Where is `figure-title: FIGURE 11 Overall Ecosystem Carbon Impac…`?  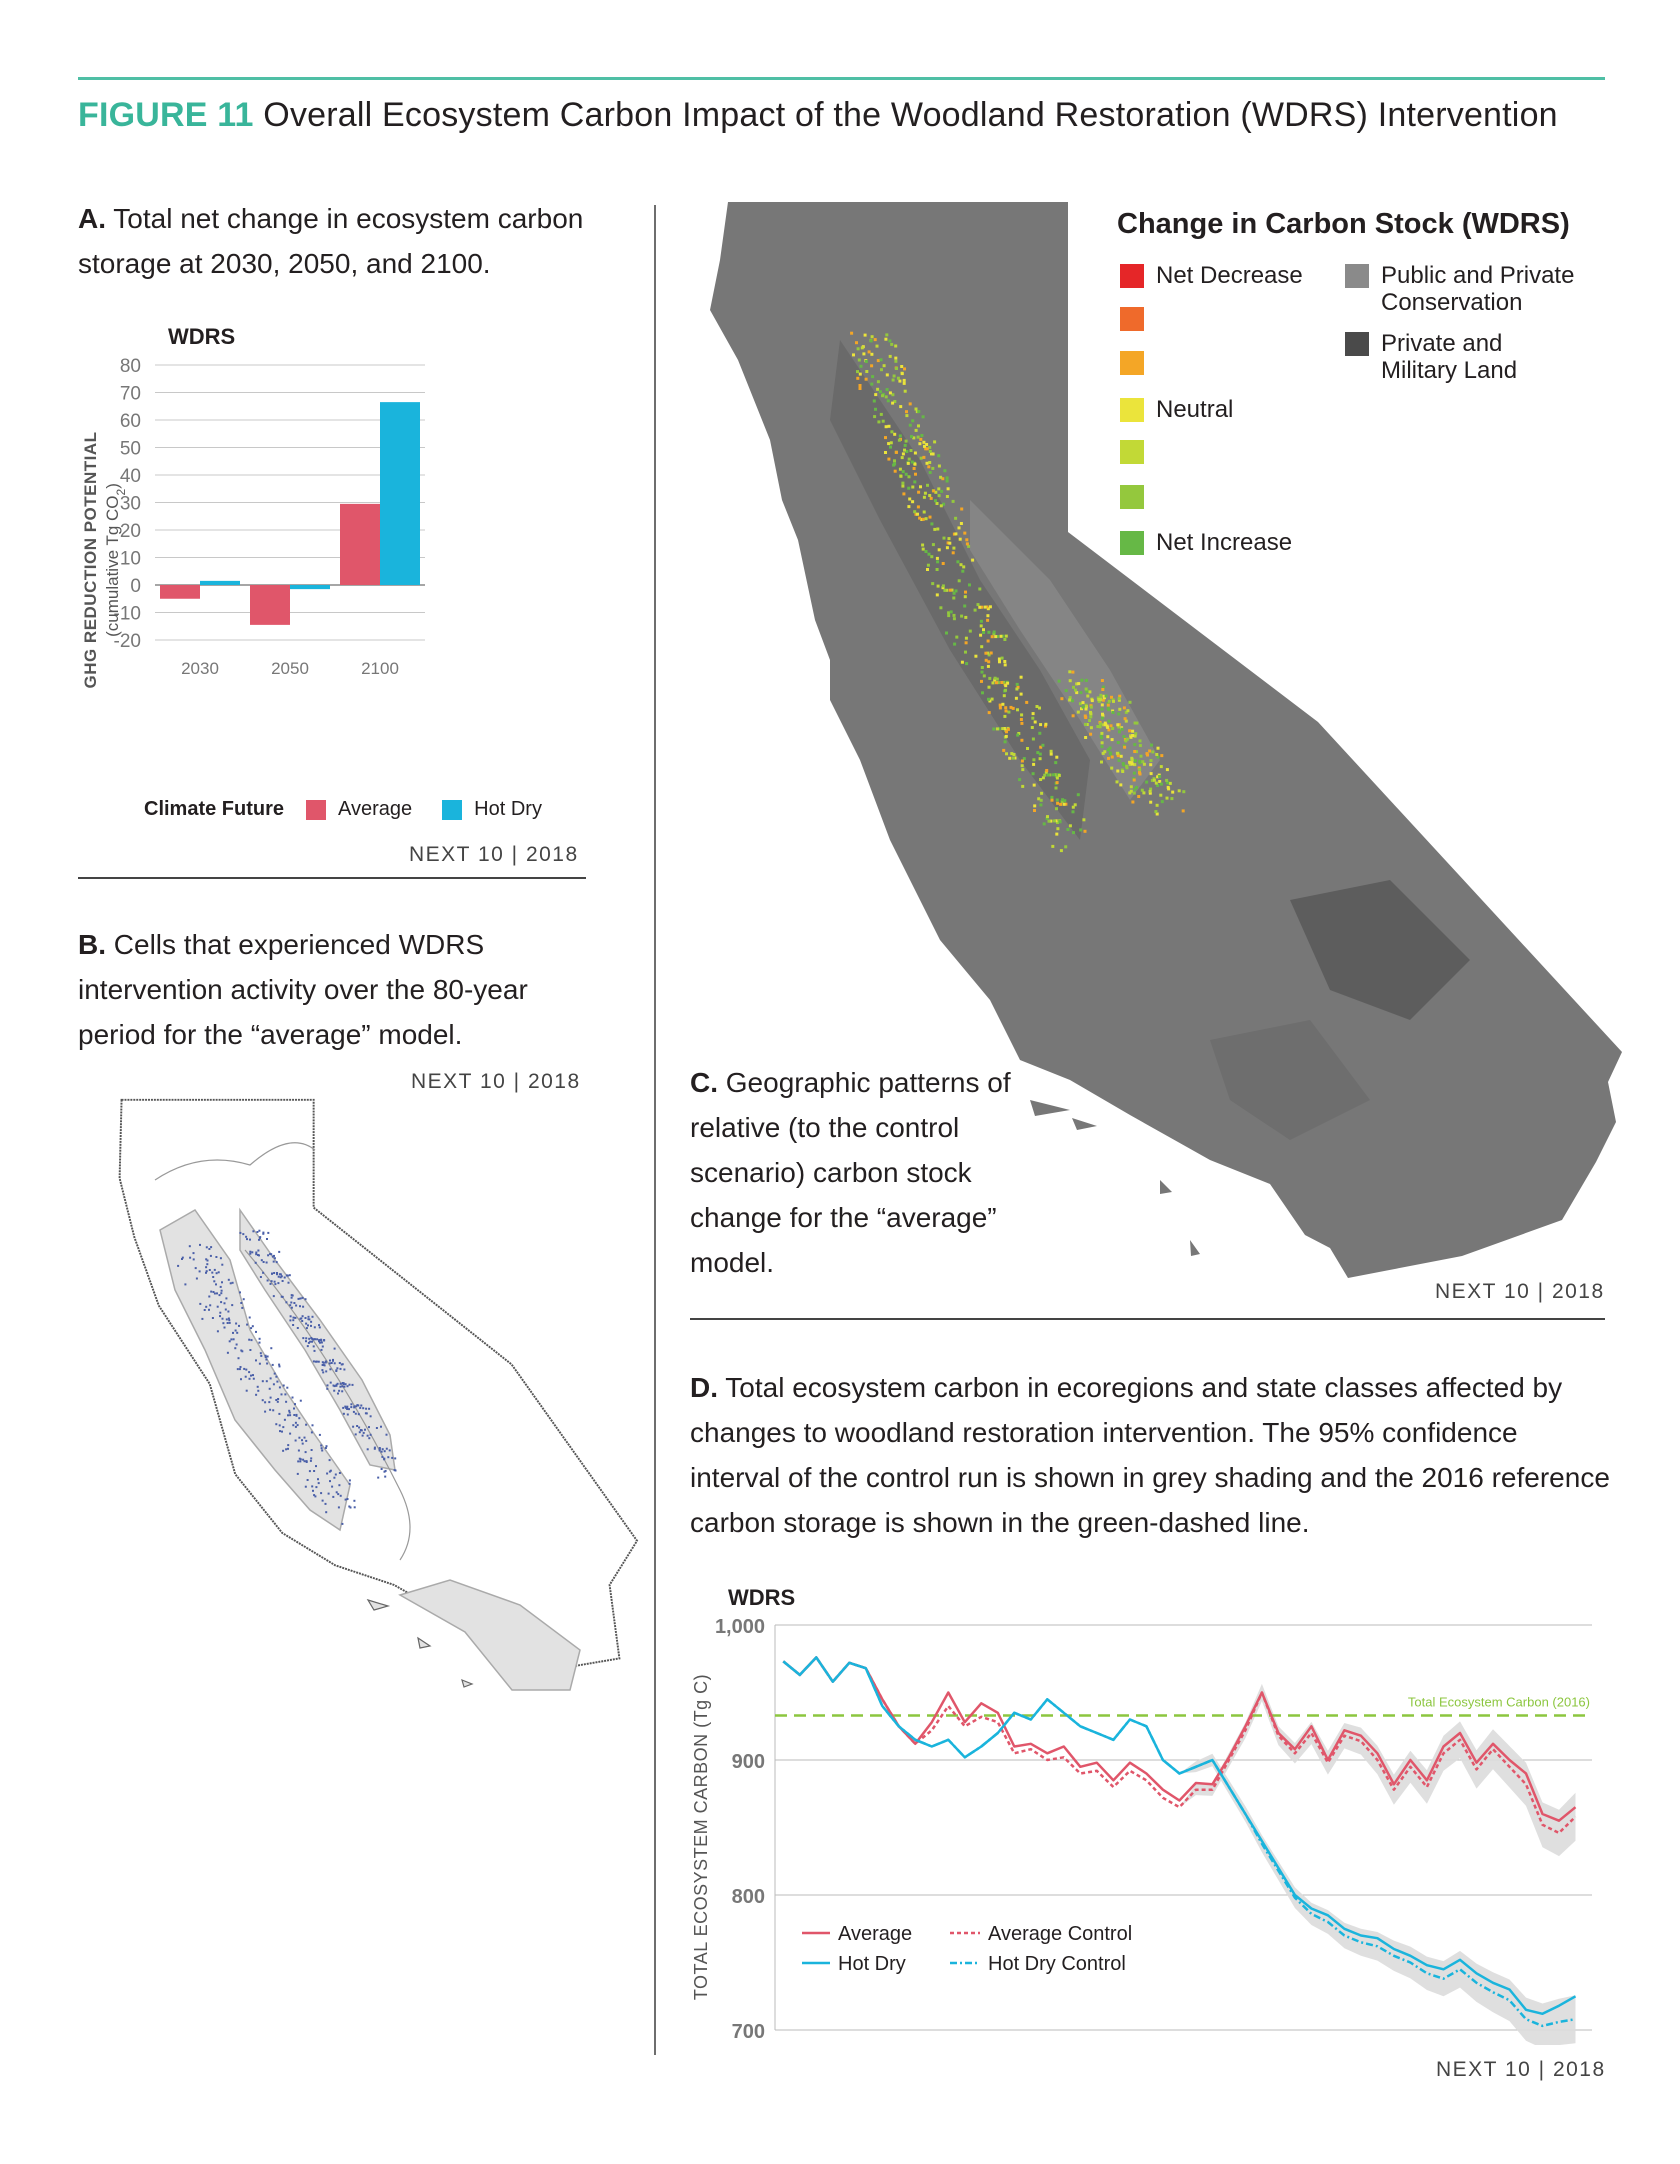 figure-title: FIGURE 11 Overall Ecosystem Carbon Impac… is located at coordinates (818, 115).